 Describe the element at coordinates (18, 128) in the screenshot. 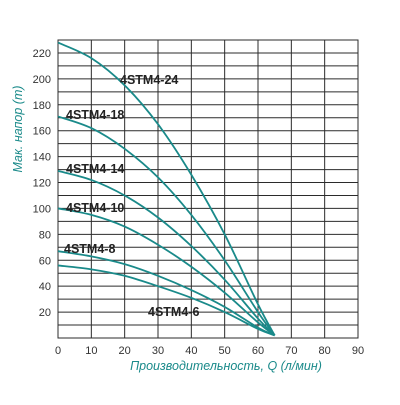

I see `y-axis-title: Мак. напор (m)` at that location.